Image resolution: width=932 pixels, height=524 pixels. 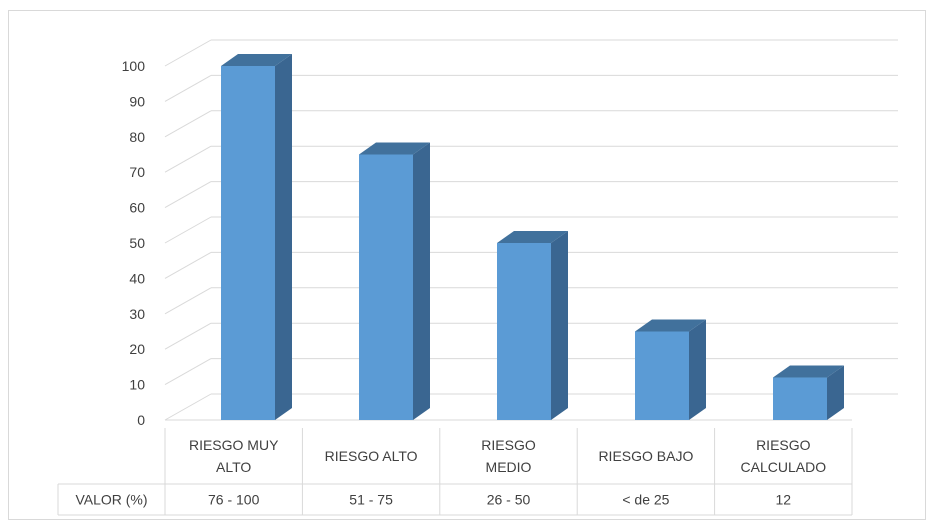 What do you see at coordinates (137, 243) in the screenshot?
I see `y-tick-label: 50` at bounding box center [137, 243].